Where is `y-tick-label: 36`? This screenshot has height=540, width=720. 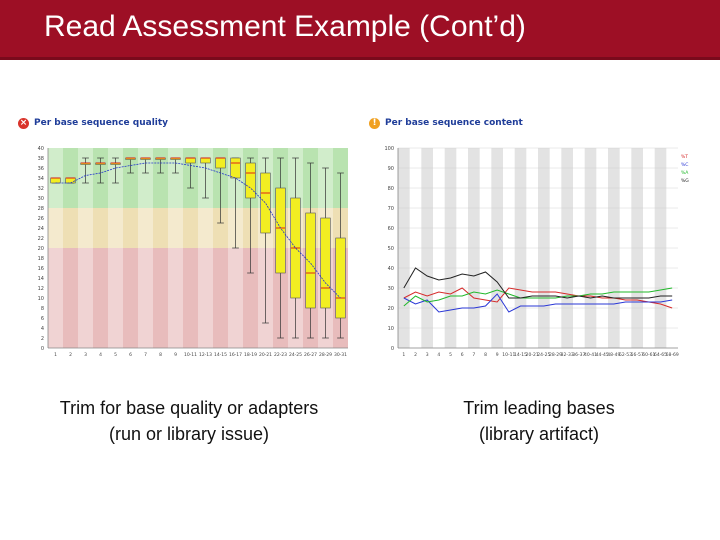
y-tick-label: 36 is located at coordinates (41, 169).